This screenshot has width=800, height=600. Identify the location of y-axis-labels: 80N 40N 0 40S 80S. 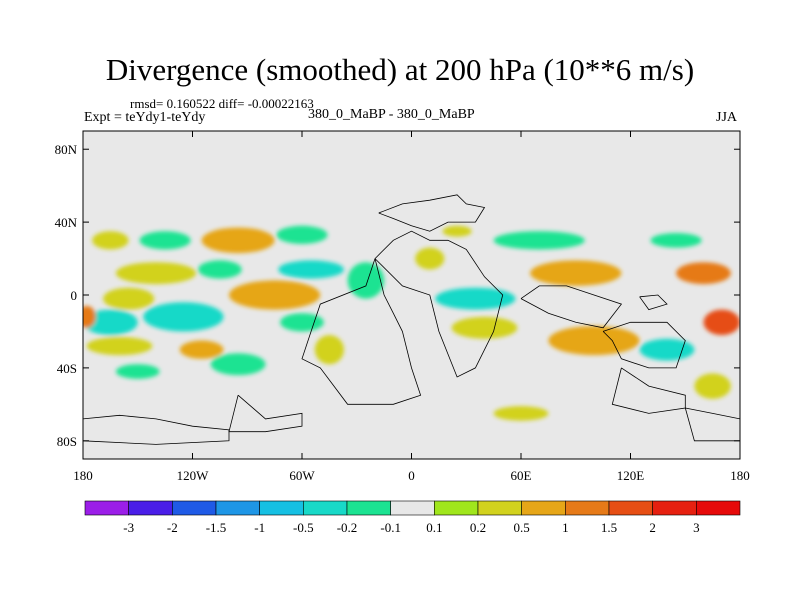
(66, 295).